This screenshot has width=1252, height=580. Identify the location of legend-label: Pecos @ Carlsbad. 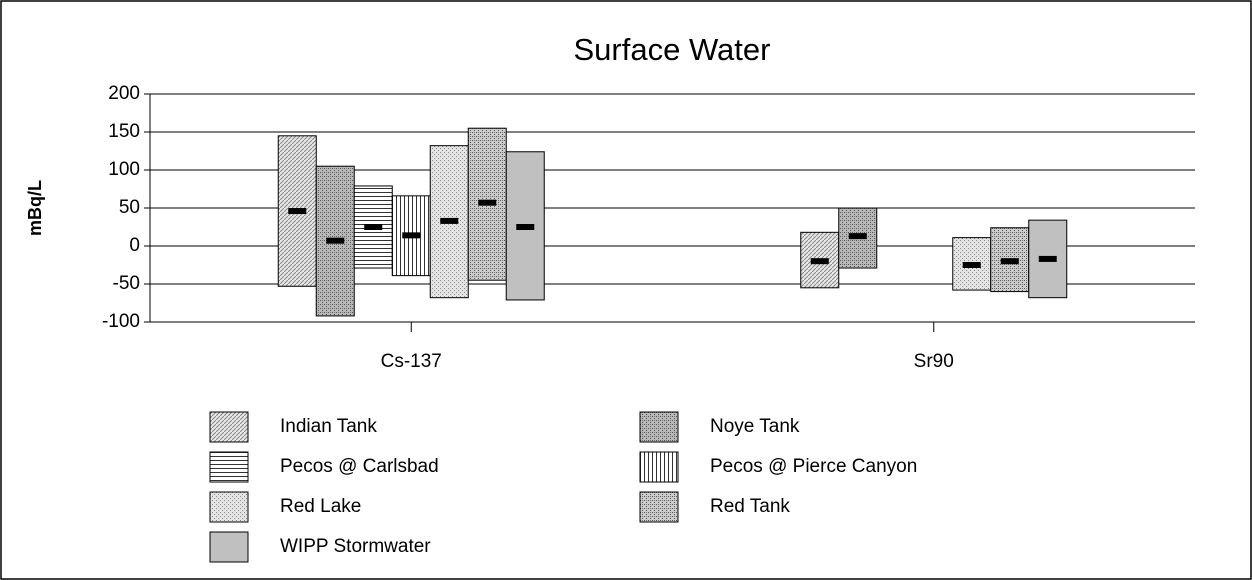
(359, 466).